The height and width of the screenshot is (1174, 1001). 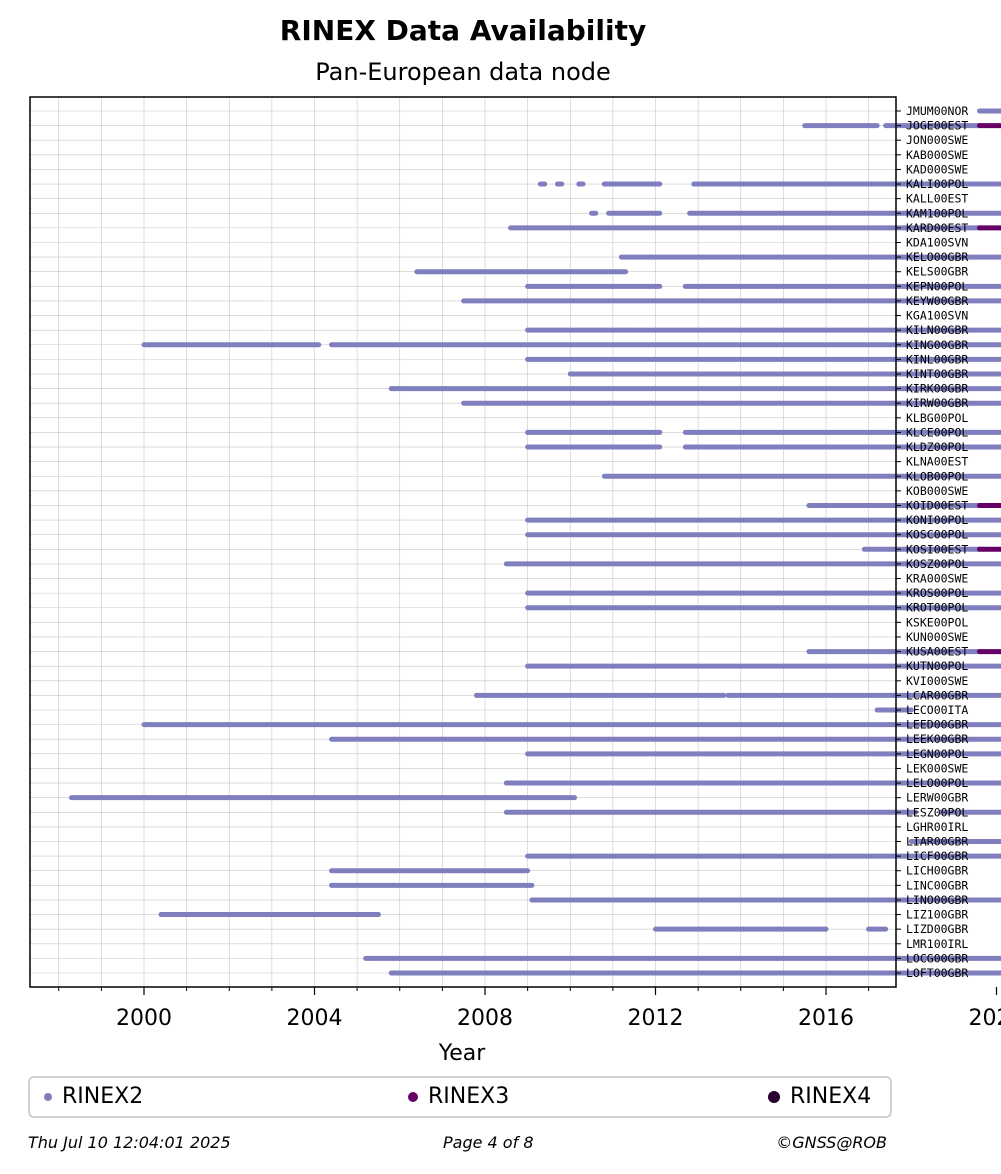 I want to click on chart-subtitle: Pan-European data node, so click(x=463, y=72).